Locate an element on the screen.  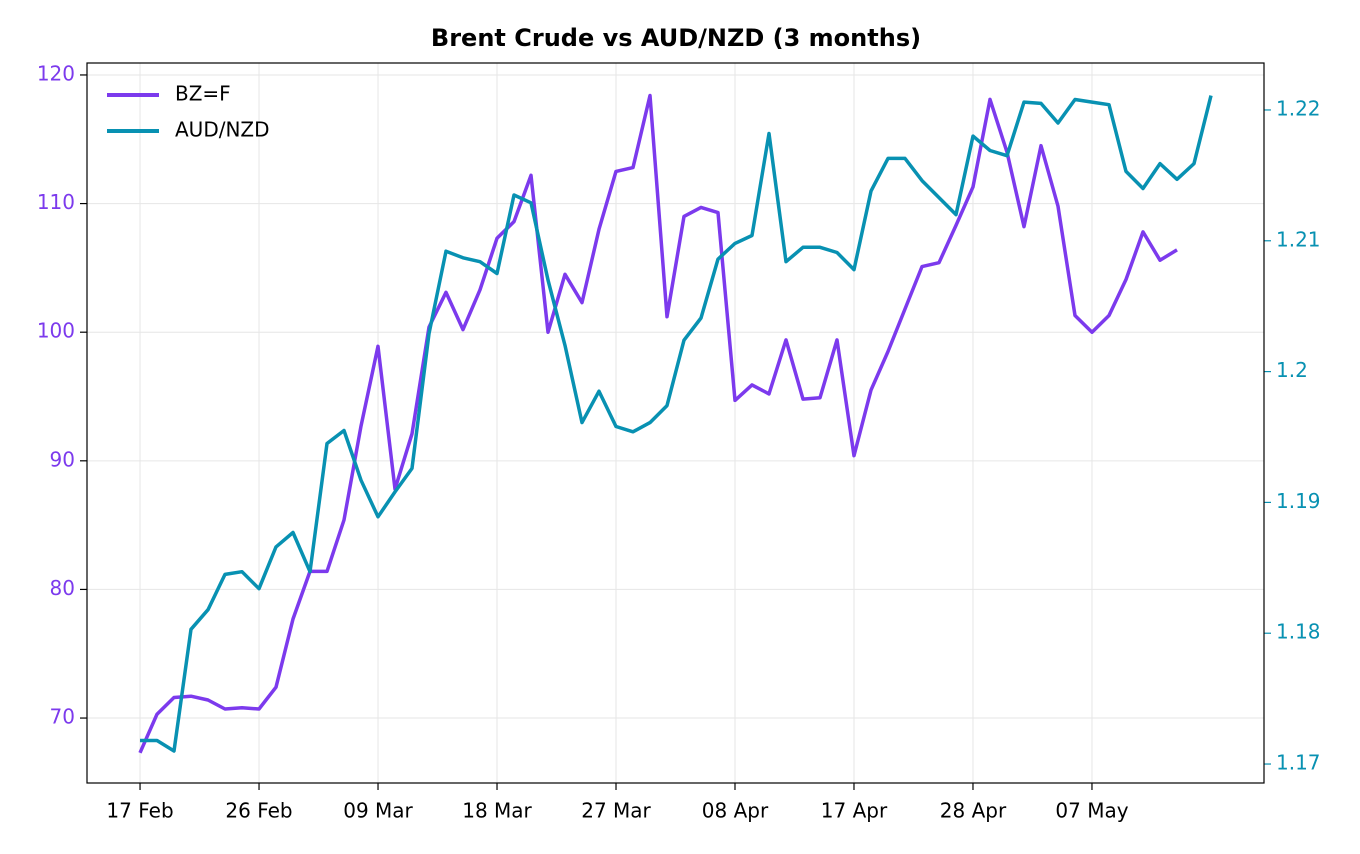
x-tick-label: 08 Apr is located at coordinates (735, 811).